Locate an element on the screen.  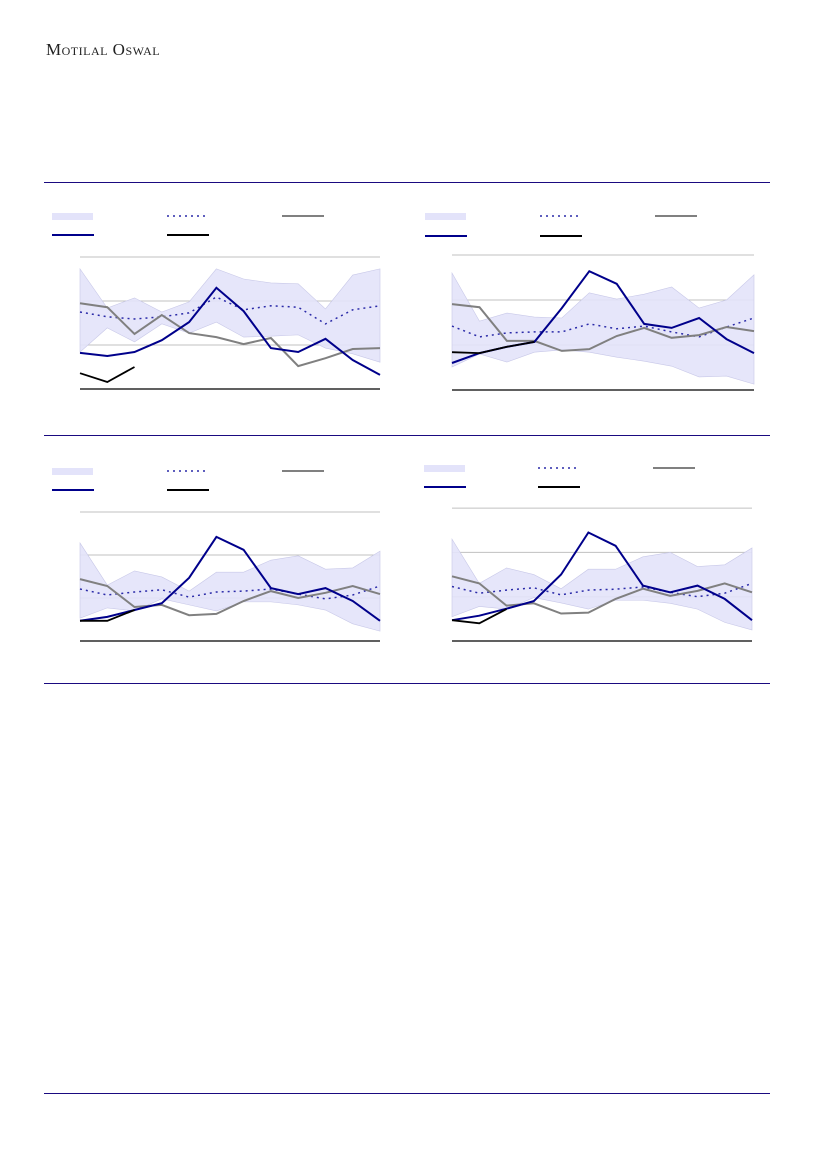
header-rule is located at coordinates (407, 182).